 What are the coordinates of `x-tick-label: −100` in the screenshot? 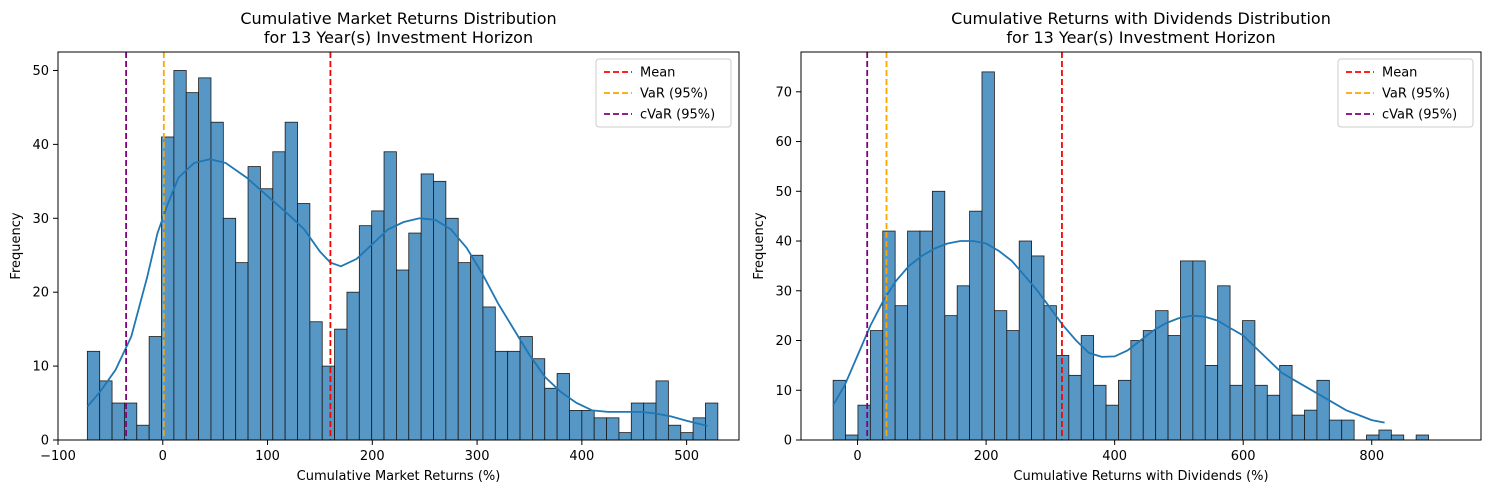 It's located at (58, 456).